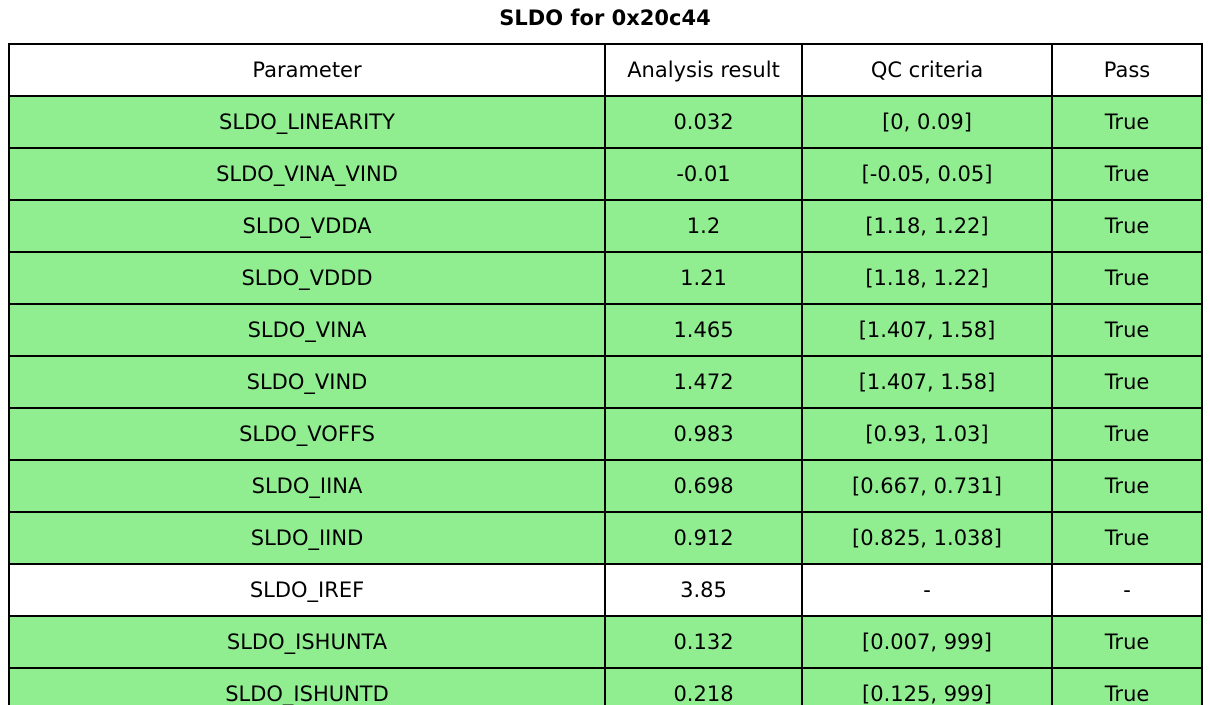 The height and width of the screenshot is (705, 1210). What do you see at coordinates (703, 330) in the screenshot?
I see `cell-analysis-result: 1.465` at bounding box center [703, 330].